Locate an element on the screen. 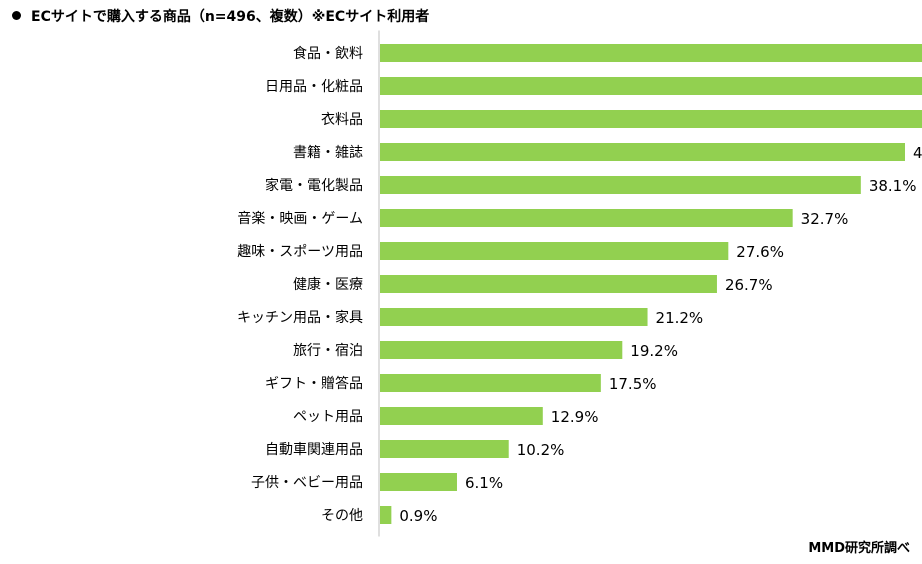 The width and height of the screenshot is (922, 564). category-label: 衣料品 is located at coordinates (342, 120).